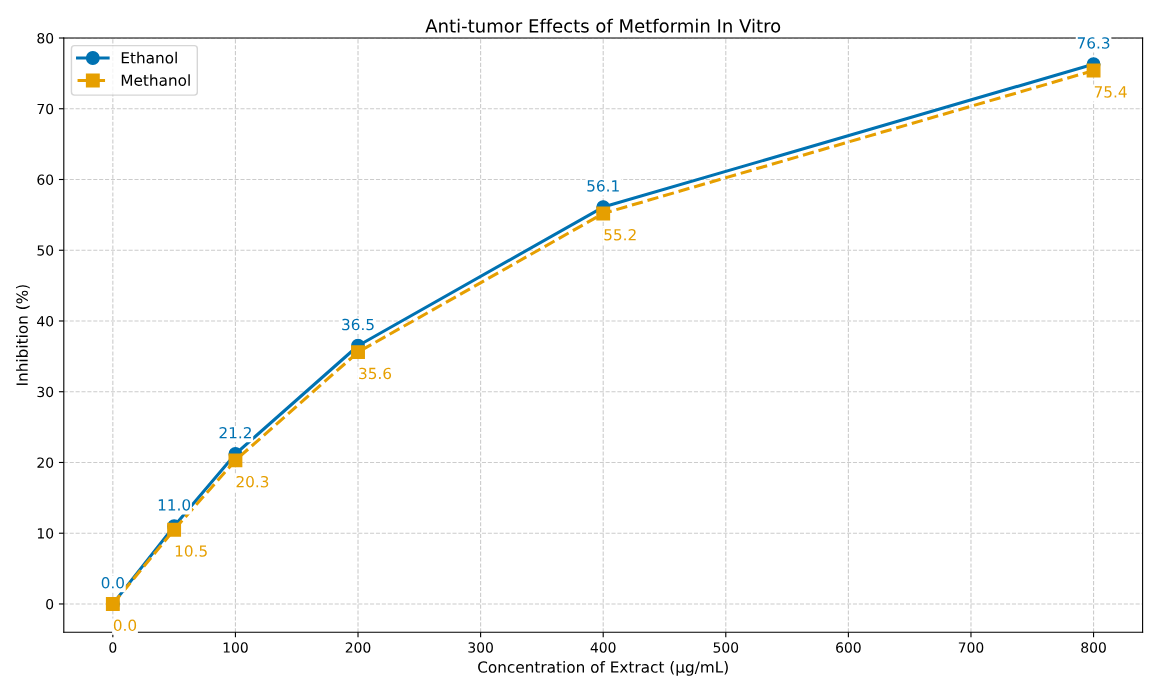 This screenshot has width=1160, height=691. What do you see at coordinates (603, 186) in the screenshot?
I see `data-label: 56.1` at bounding box center [603, 186].